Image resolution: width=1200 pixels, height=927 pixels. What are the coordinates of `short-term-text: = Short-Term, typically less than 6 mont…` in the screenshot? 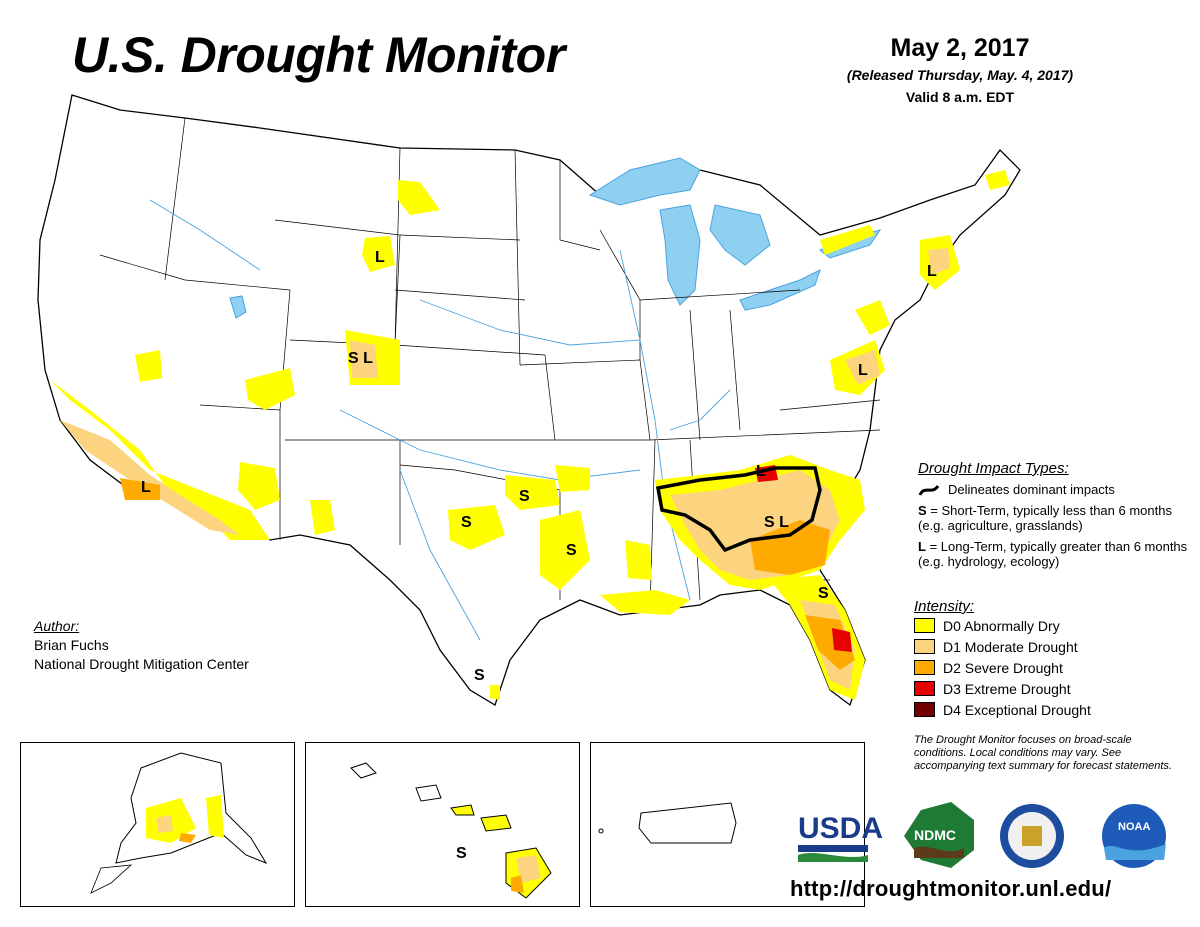 It's located at (1045, 518).